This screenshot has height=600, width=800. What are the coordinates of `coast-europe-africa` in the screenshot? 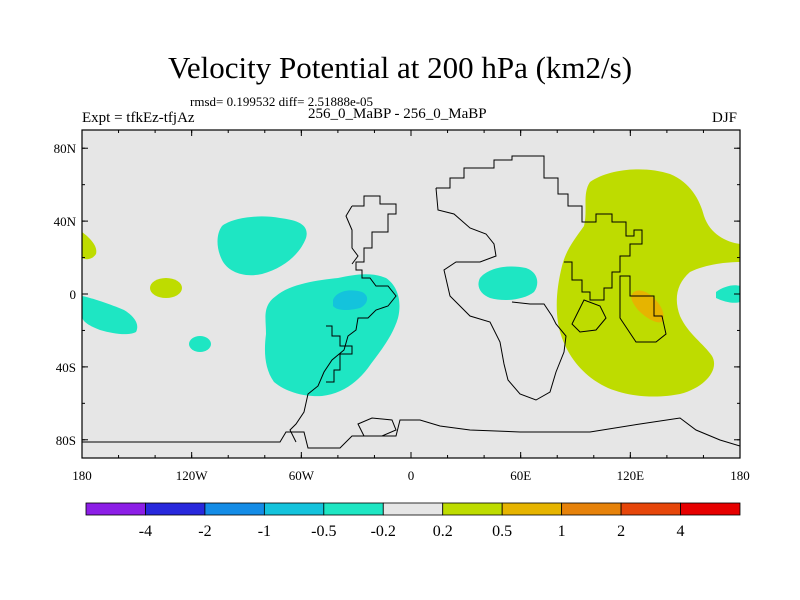 It's located at (501, 294).